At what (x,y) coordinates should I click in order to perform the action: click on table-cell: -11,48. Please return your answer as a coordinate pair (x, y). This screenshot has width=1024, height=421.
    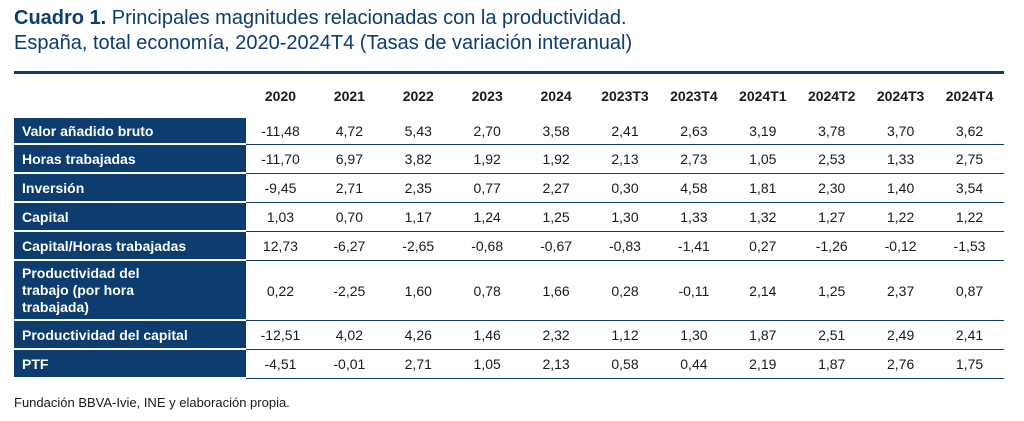
    Looking at the image, I should click on (280, 131).